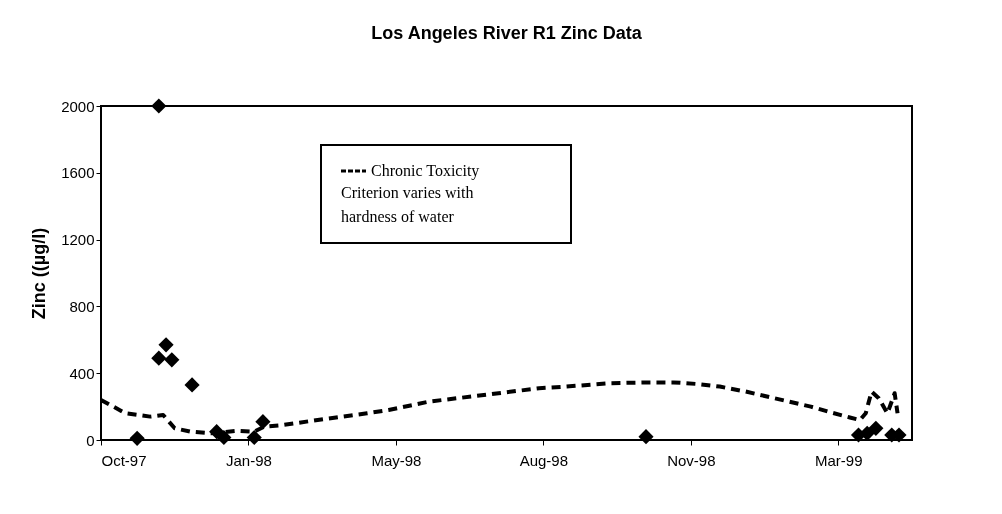 This screenshot has height=514, width=1002. I want to click on x-tick-label: Jan-98, so click(249, 460).